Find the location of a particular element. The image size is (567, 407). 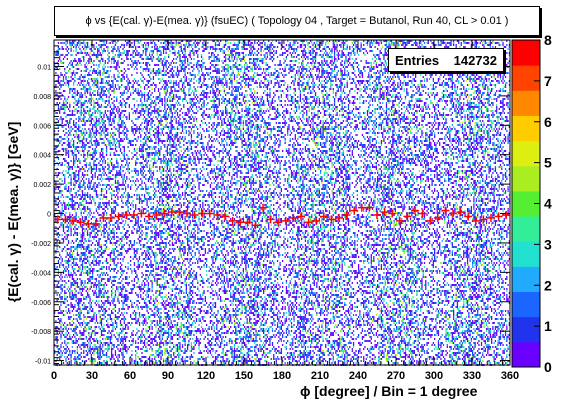

y-axis-label: {E(cal. γ) - E(mea. γ)} [GeV] is located at coordinates (13, 212).